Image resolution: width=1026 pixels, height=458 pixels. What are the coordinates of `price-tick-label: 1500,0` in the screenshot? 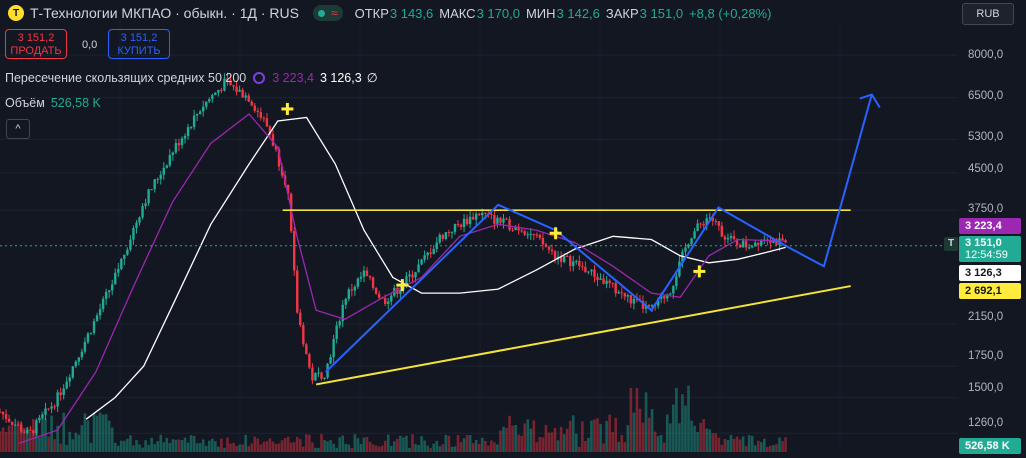 It's located at (986, 388).